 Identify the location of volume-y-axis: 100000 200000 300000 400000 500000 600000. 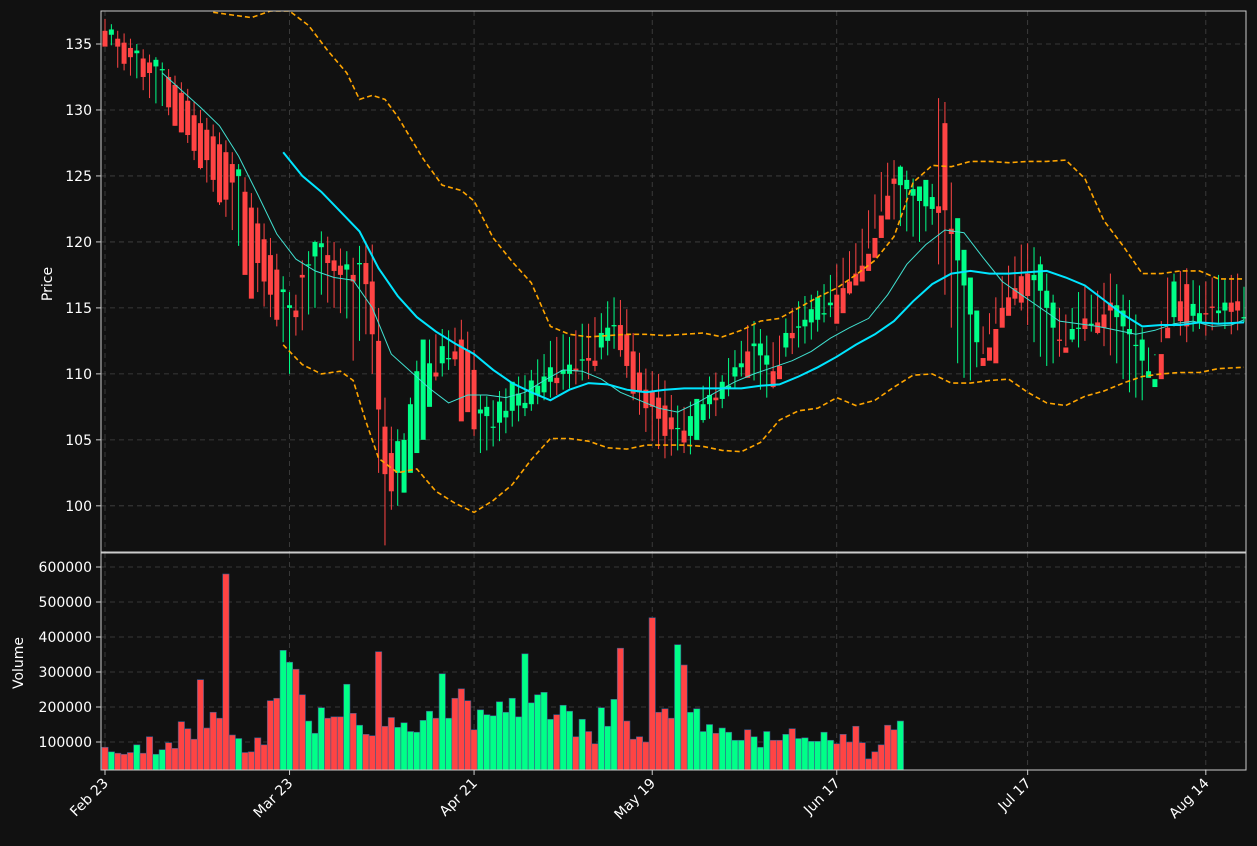
(70, 655).